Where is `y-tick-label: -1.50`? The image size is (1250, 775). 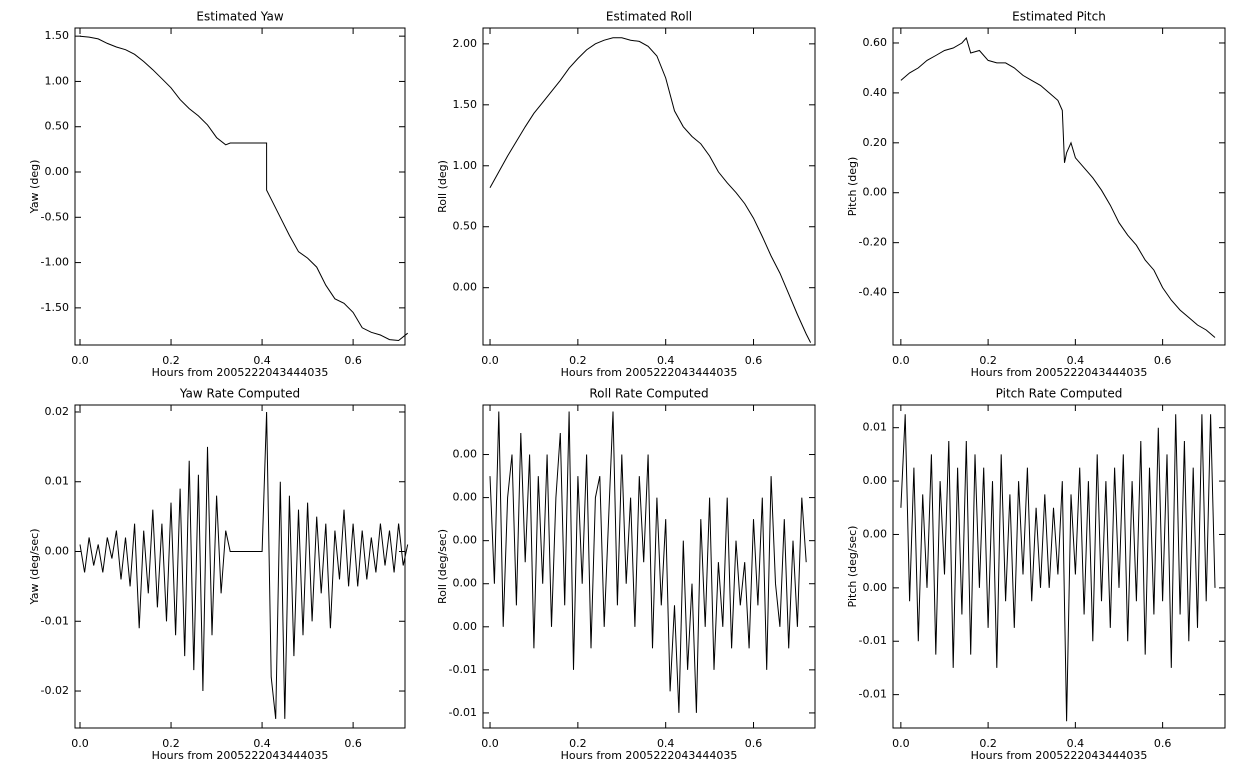
y-tick-label: -1.50 is located at coordinates (55, 307).